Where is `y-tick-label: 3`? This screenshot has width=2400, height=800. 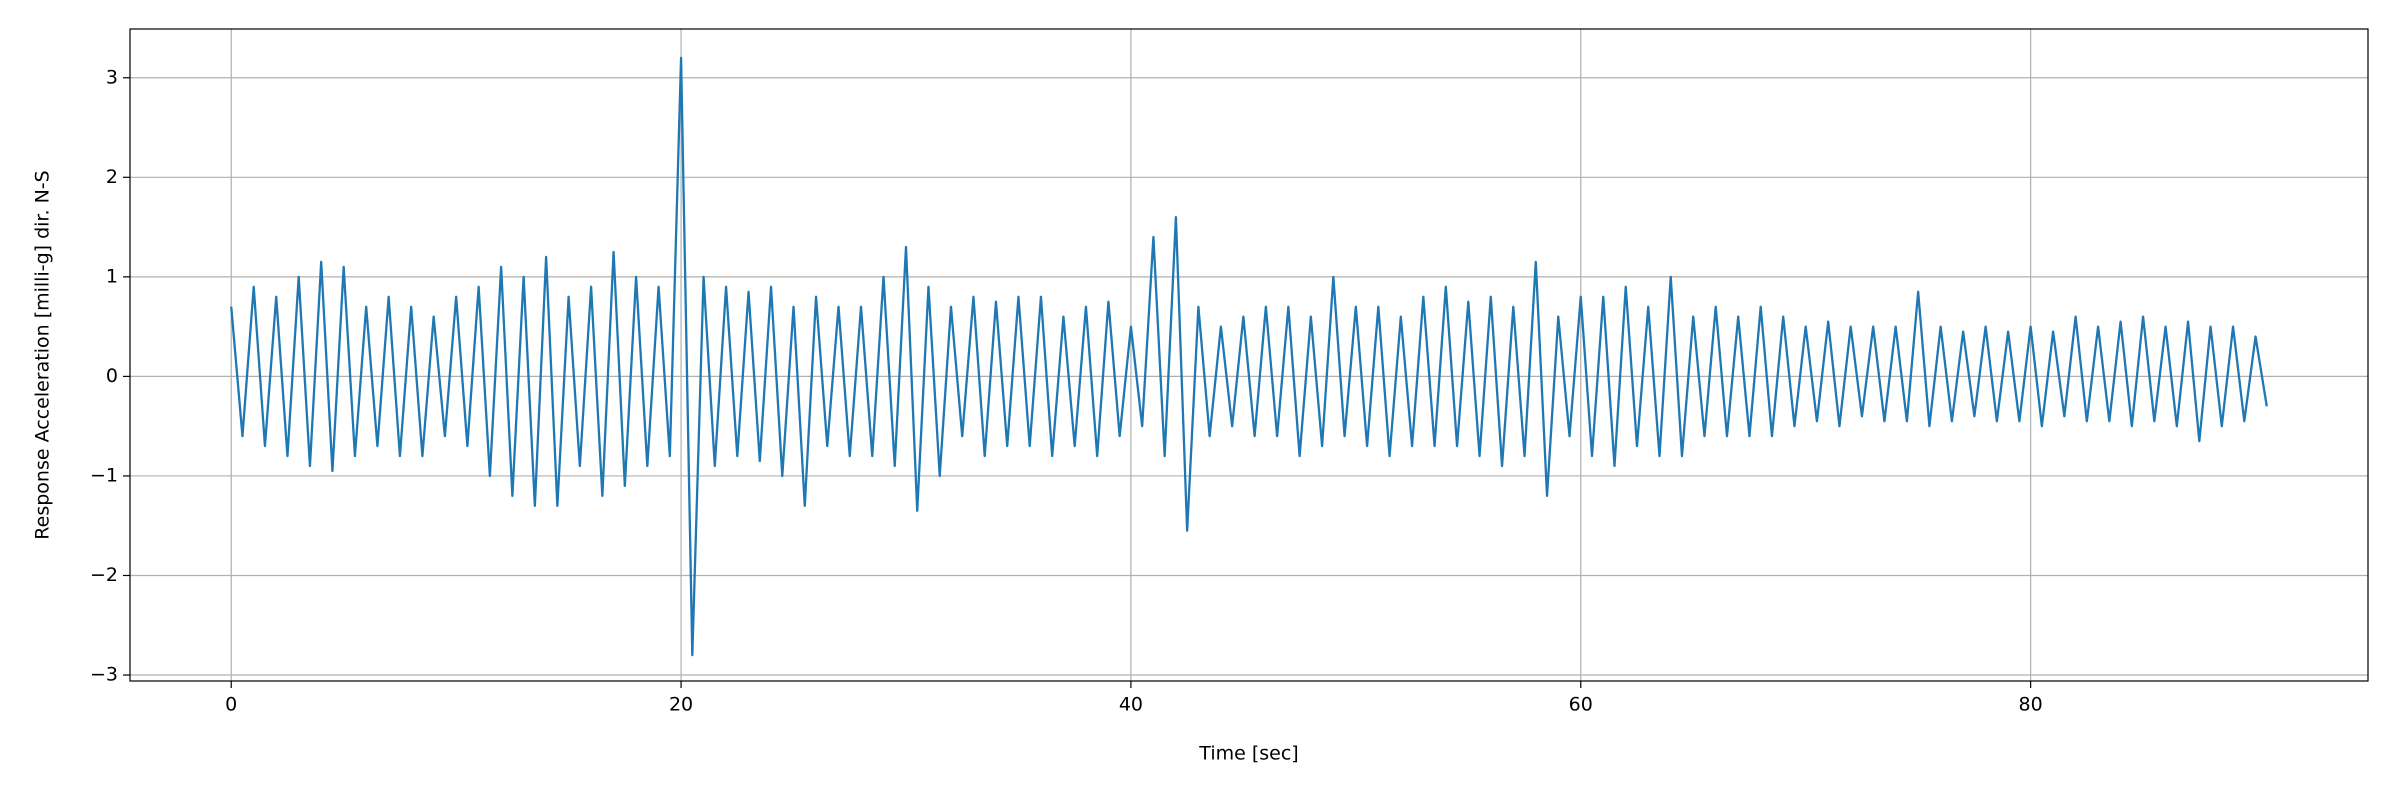
y-tick-label: 3 is located at coordinates (112, 77).